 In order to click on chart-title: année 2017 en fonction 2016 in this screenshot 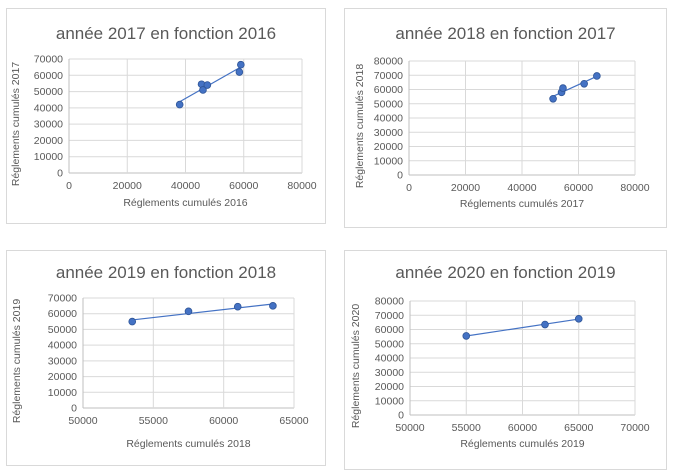, I will do `click(166, 33)`.